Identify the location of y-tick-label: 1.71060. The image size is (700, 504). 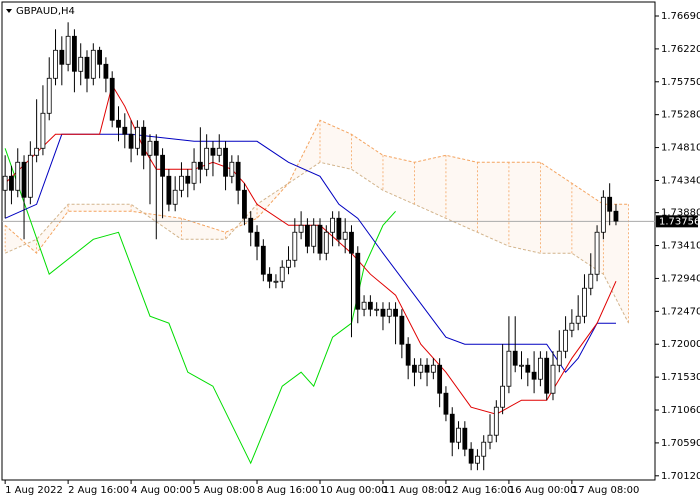
(680, 410).